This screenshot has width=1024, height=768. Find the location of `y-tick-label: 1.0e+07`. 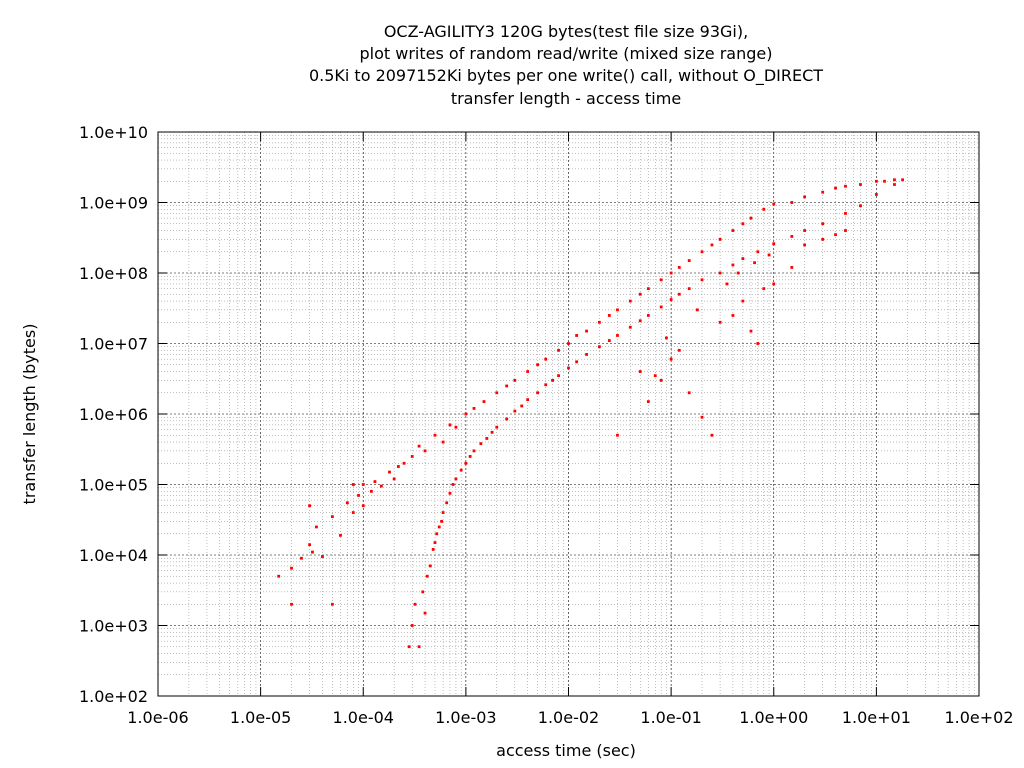

y-tick-label: 1.0e+07 is located at coordinates (113, 344).